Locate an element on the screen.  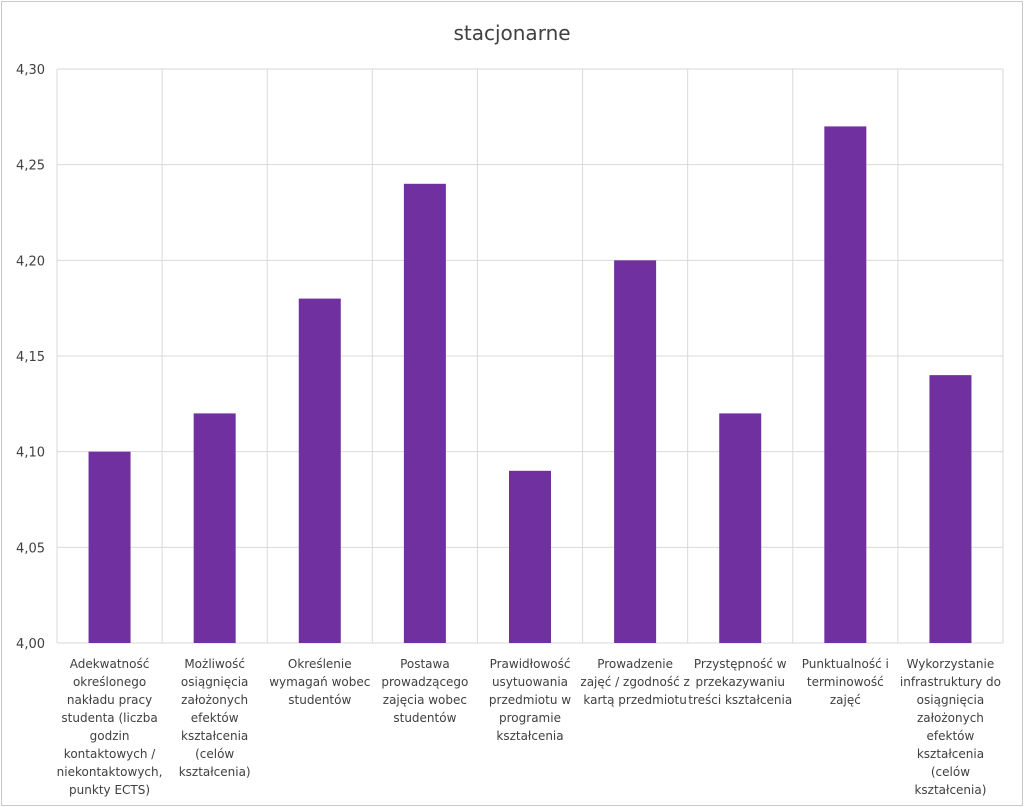
y-tick-label: 4,00 is located at coordinates (30, 644).